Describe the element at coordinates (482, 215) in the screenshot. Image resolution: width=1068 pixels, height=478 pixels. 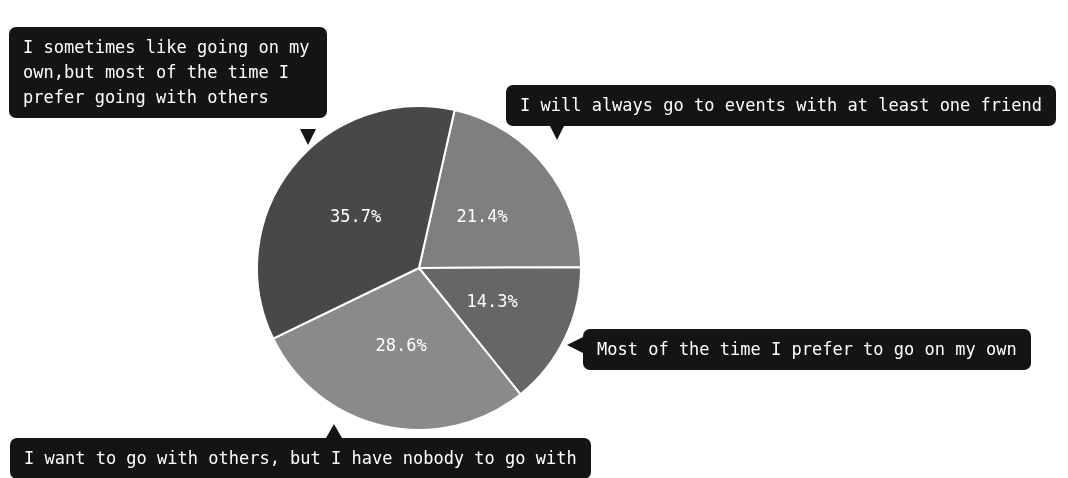
I see `data-label: 21.4%` at that location.